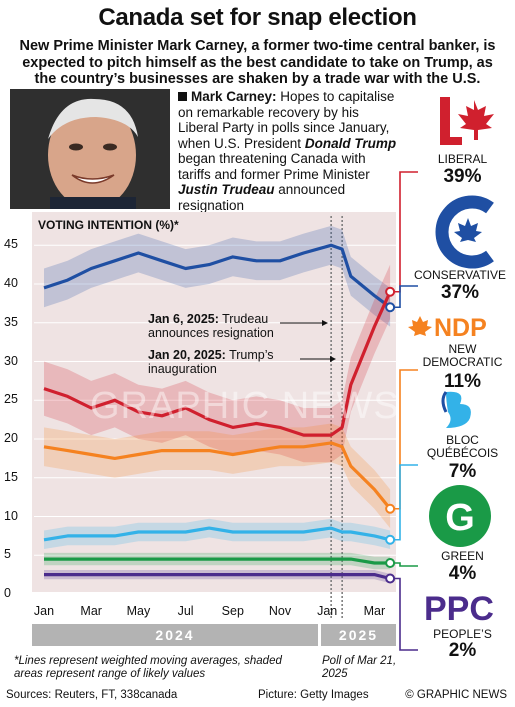 The image size is (515, 707). Describe the element at coordinates (262, 197) in the screenshot. I see `caption-text-3: announced resignation` at that location.